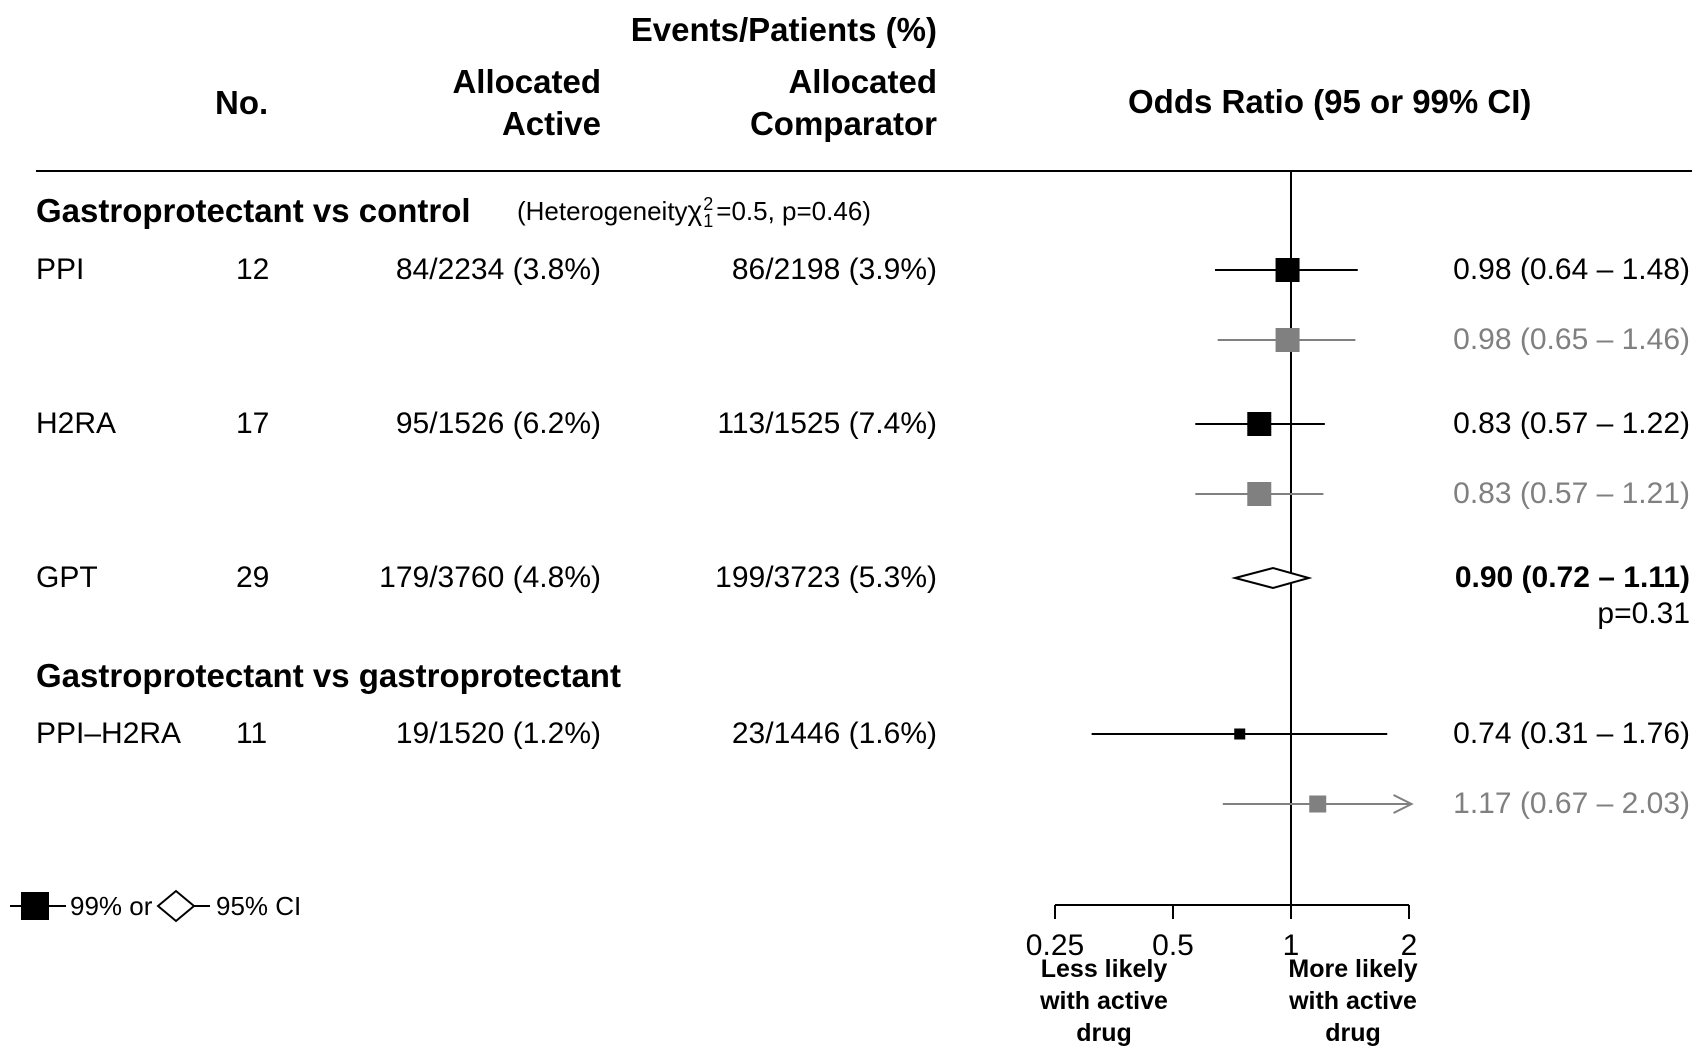 The height and width of the screenshot is (1049, 1696). I want to click on heterogeneity-note: (Heterogeneityχ 2 1 =0.5, p=0.46), so click(694, 212).